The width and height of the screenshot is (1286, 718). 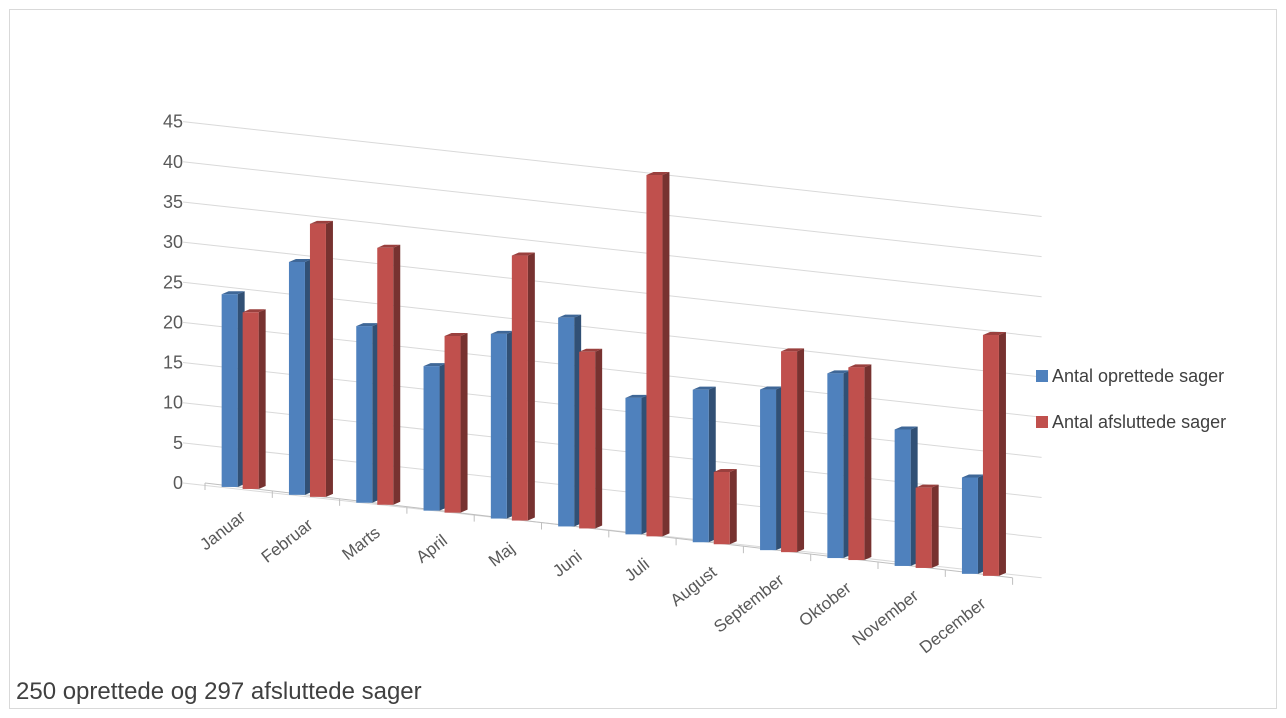 I want to click on y-tick-label: 10, so click(x=173, y=403).